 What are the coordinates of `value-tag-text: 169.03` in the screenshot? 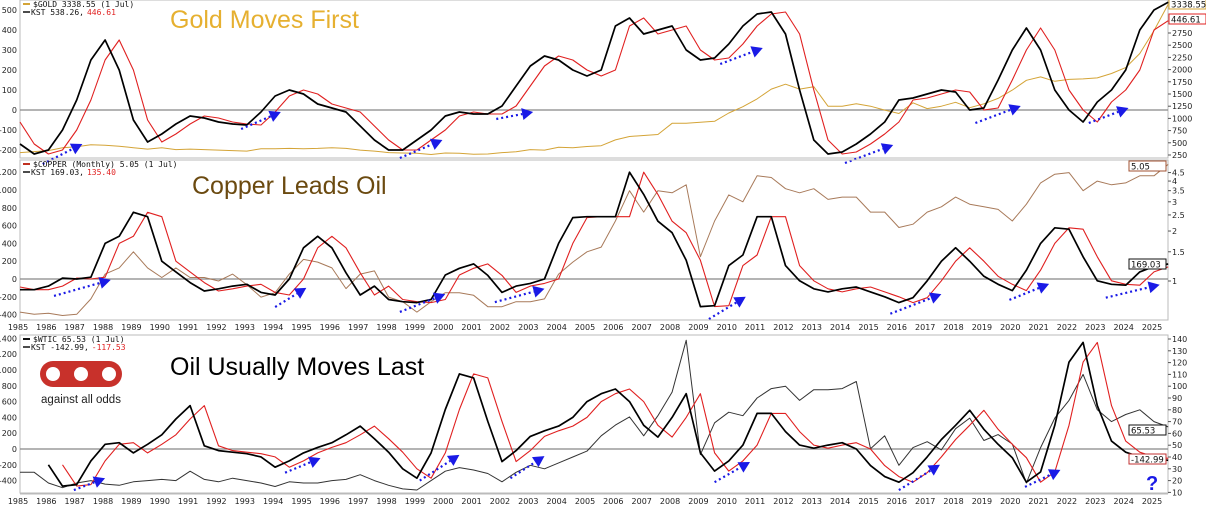 It's located at (1146, 266).